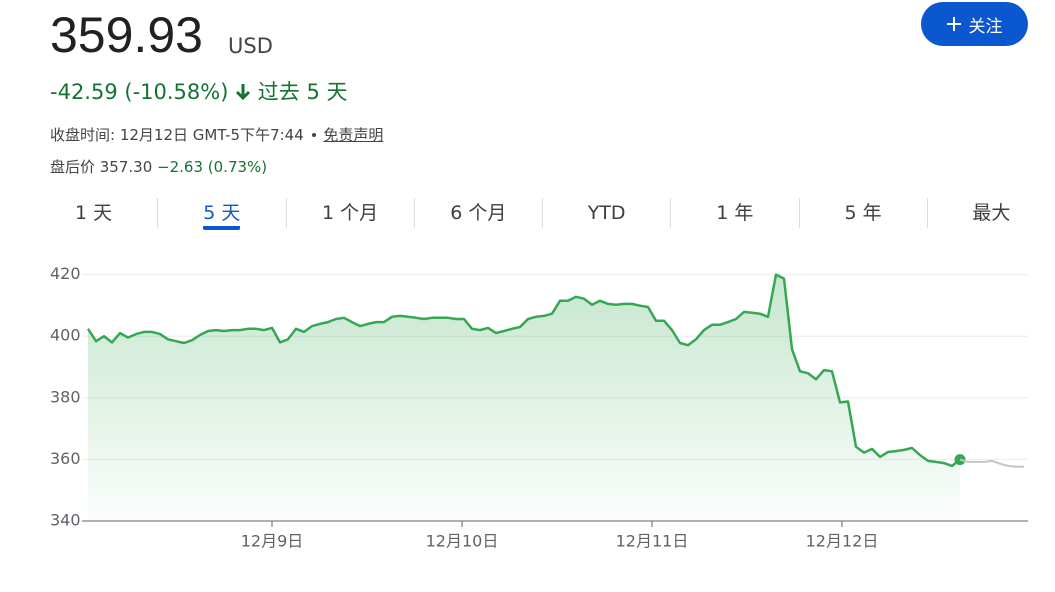 The image size is (1055, 592). I want to click on follow-label: 关注, so click(985, 26).